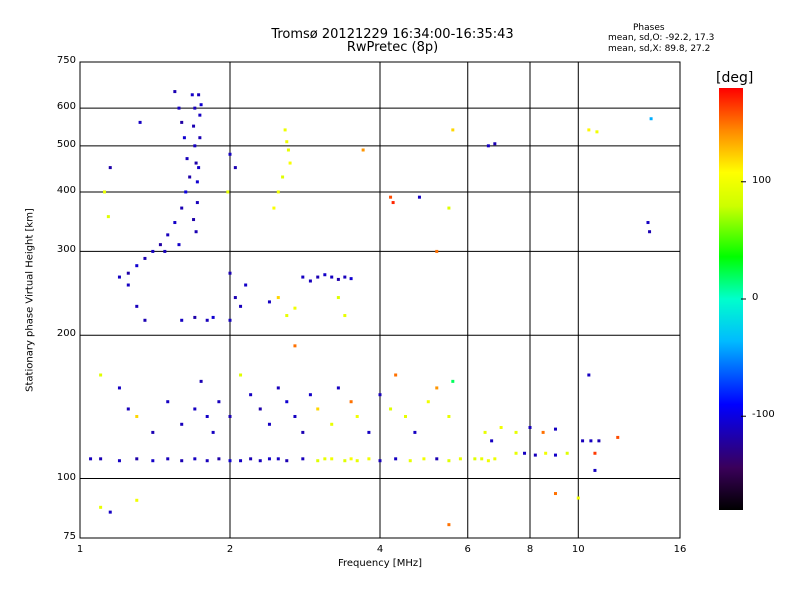  Describe the element at coordinates (66, 107) in the screenshot. I see `y-tick-label: 600` at that location.